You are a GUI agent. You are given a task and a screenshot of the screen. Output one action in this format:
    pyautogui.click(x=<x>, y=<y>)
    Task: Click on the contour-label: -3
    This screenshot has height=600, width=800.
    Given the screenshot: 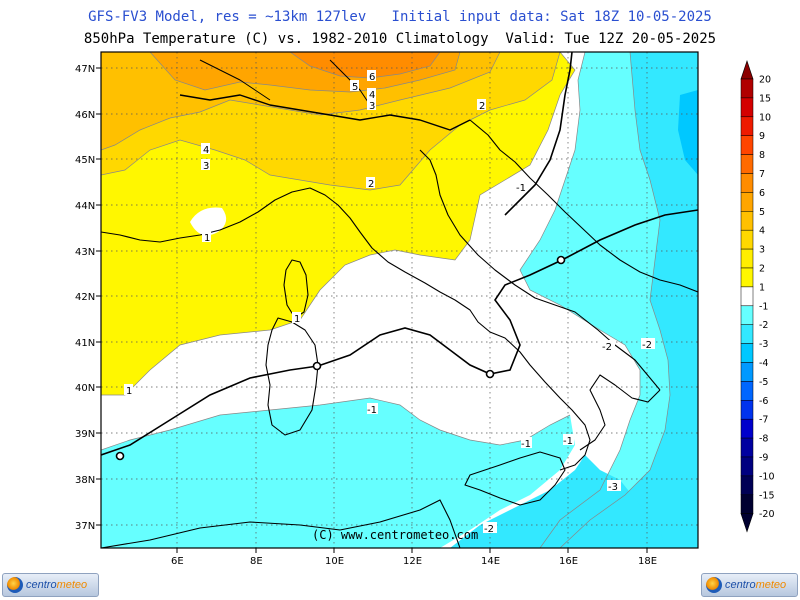 What is the action you would take?
    pyautogui.click(x=614, y=486)
    